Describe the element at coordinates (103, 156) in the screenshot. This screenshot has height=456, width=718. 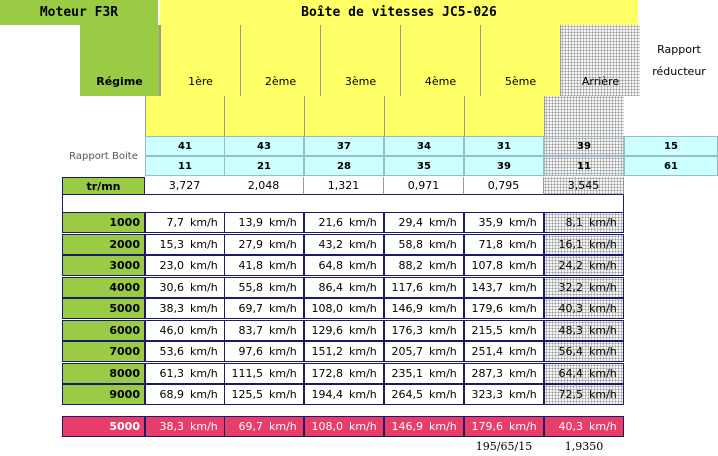
I see `ratio-label: Rapport Boite` at that location.